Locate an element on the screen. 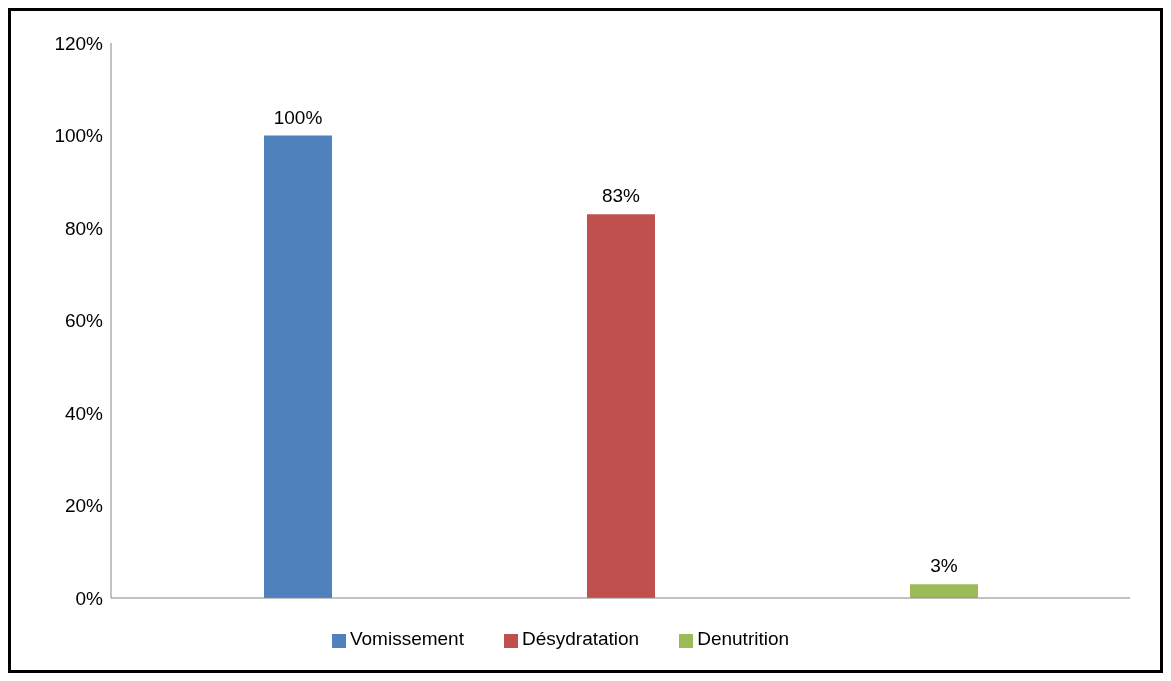 This screenshot has height=681, width=1171. y-tick-label: 20% is located at coordinates (84, 506).